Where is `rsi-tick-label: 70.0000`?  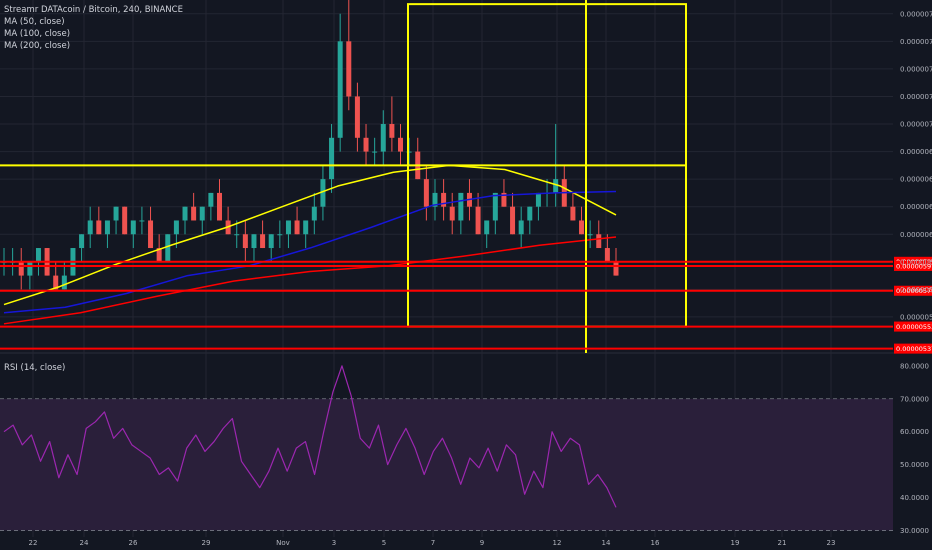
rsi-tick-label: 70.0000 is located at coordinates (914, 399).